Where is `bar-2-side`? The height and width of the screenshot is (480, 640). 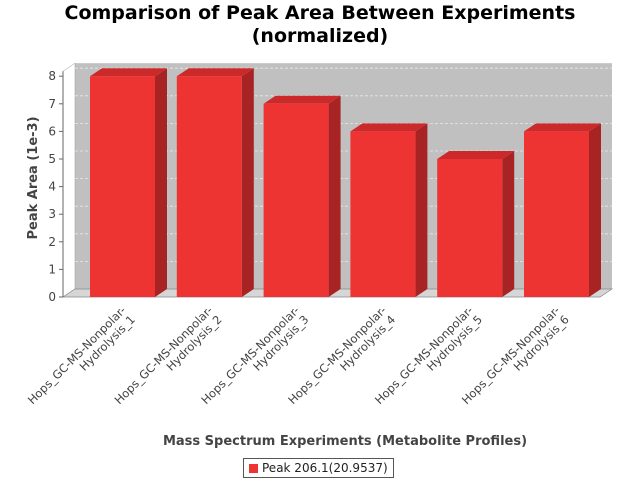 bar-2-side is located at coordinates (247, 182).